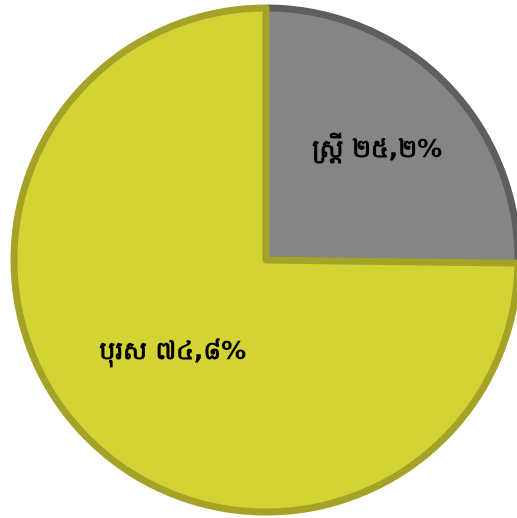 The image size is (517, 518). What do you see at coordinates (377, 148) in the screenshot?
I see `pie-slice-label-1: ស្ត្រី ២៥,២%` at bounding box center [377, 148].